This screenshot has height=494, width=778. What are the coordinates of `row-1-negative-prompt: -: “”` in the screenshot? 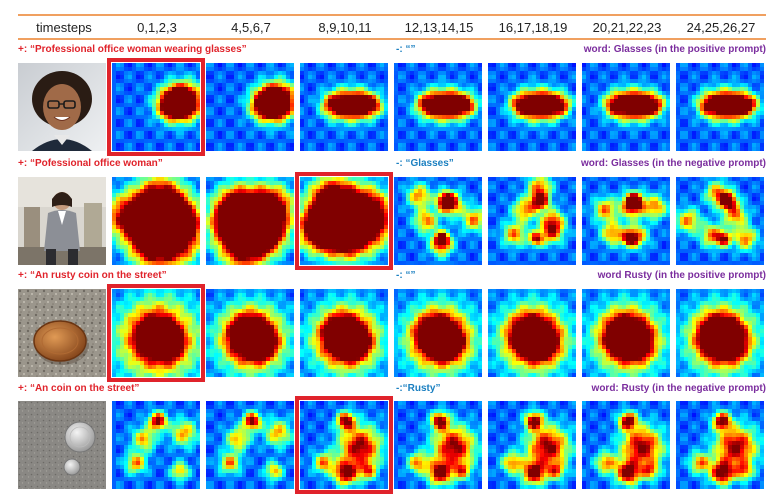 It's located at (405, 49).